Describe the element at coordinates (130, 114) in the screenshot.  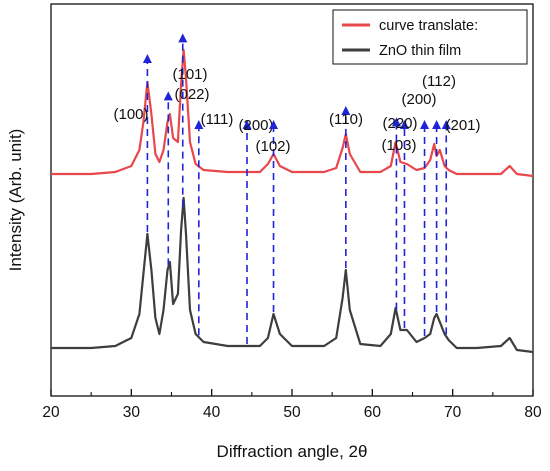
I see `peak-label: (100)` at that location.